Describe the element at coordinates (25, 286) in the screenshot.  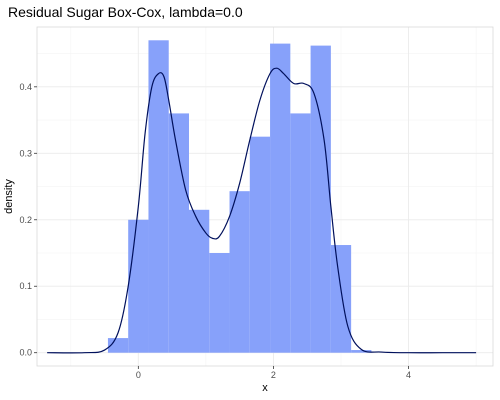
I see `y-tick-label: 0.1` at that location.